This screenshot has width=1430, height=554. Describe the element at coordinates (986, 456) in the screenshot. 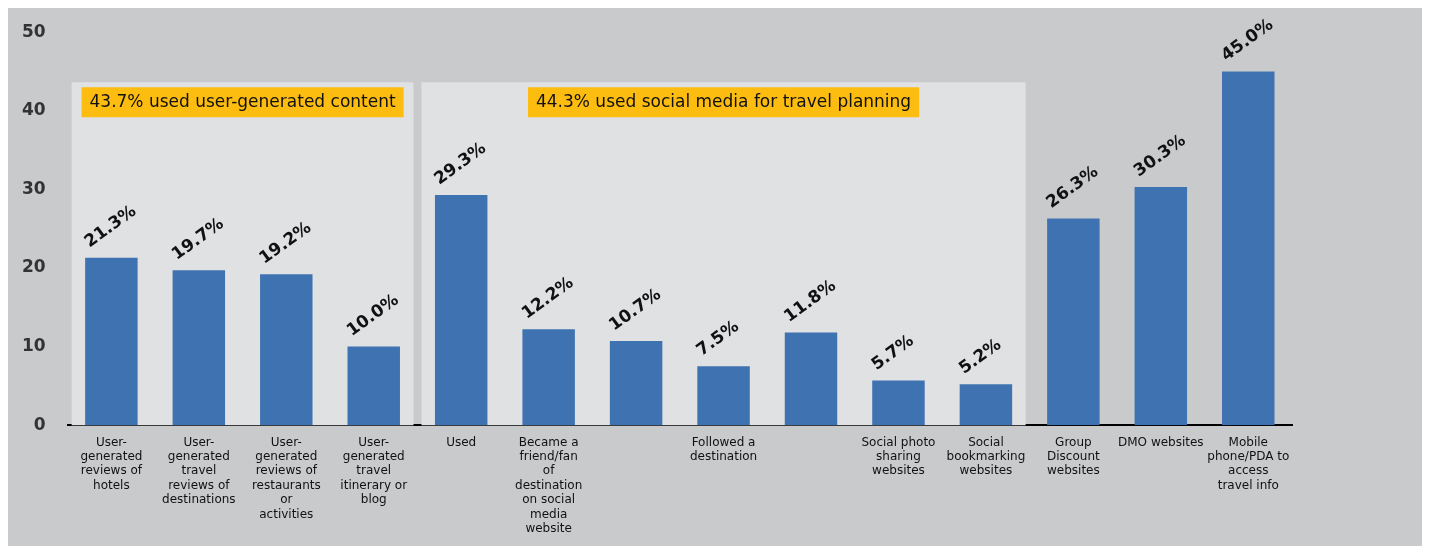

I see `x-tick-label: Social bookmarking websites` at that location.